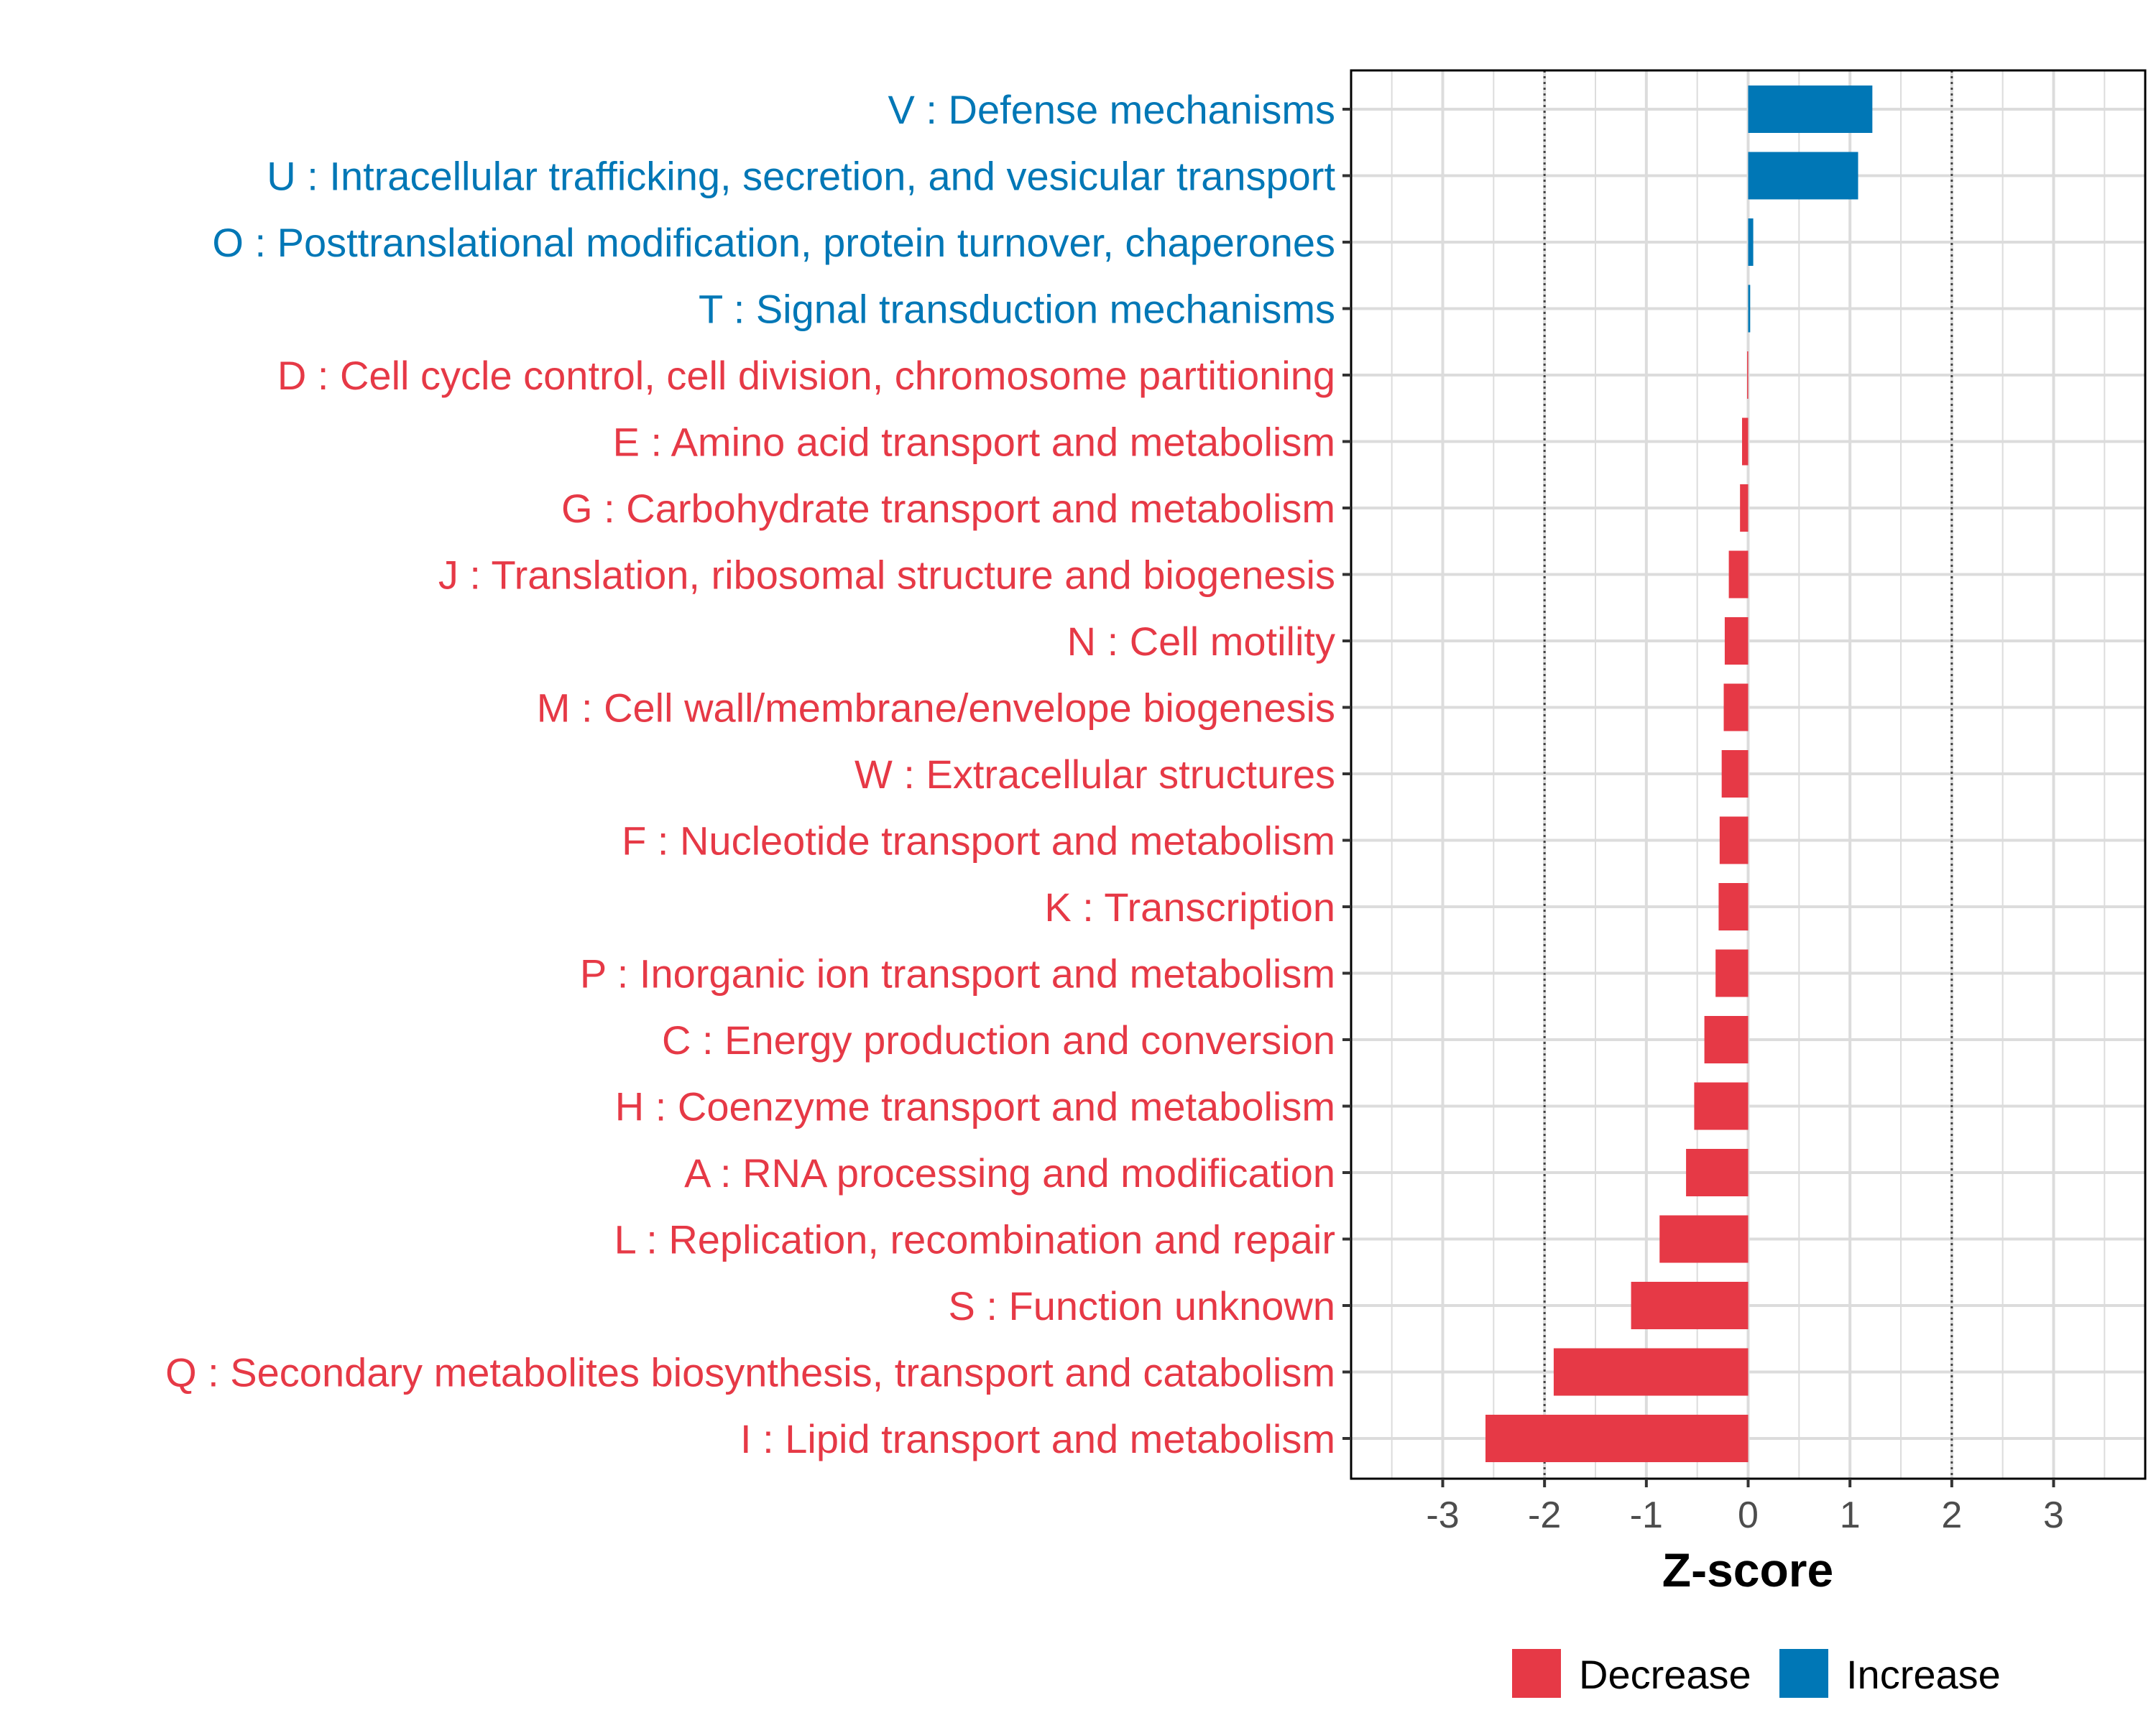 Image resolution: width=2156 pixels, height=1728 pixels. What do you see at coordinates (975, 1106) in the screenshot?
I see `category-label: H : Coenzyme transport and metabolism` at bounding box center [975, 1106].